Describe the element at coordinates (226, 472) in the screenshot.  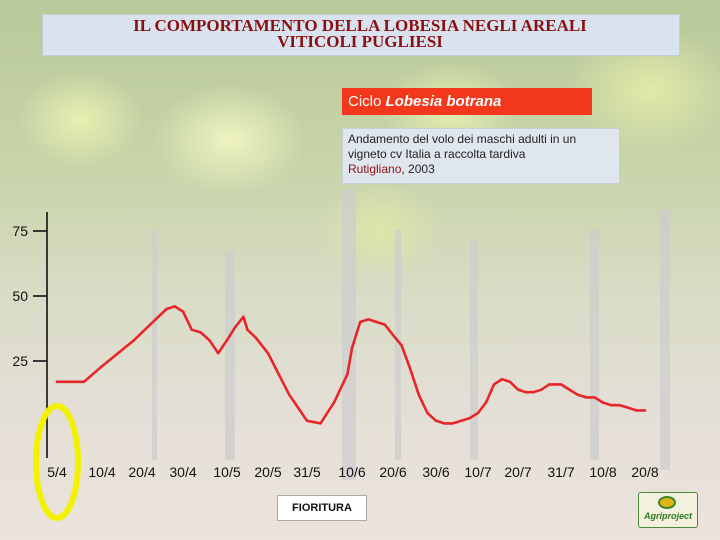
I see `x-tick-label: 10/5` at that location.